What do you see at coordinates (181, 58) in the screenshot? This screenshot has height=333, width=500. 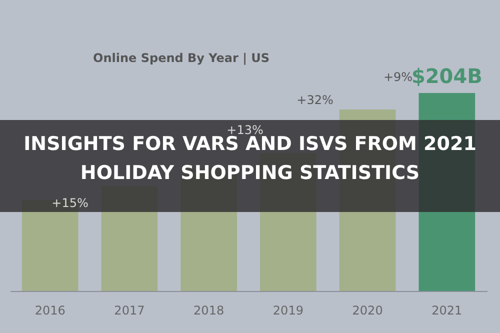 I see `chart-subtitle: Online Spend By Year | US` at bounding box center [181, 58].